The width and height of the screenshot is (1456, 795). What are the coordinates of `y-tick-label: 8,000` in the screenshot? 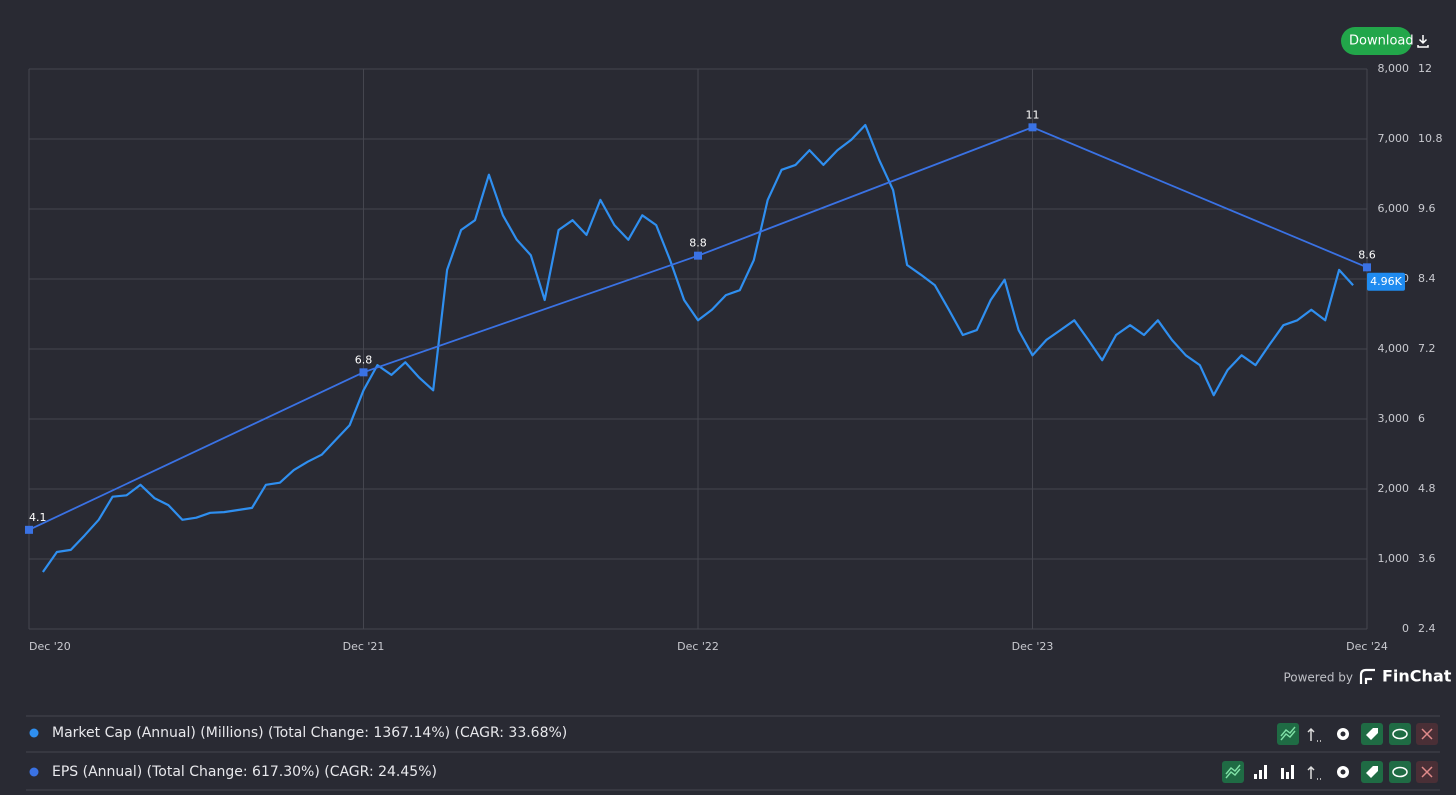 It's located at (1394, 68).